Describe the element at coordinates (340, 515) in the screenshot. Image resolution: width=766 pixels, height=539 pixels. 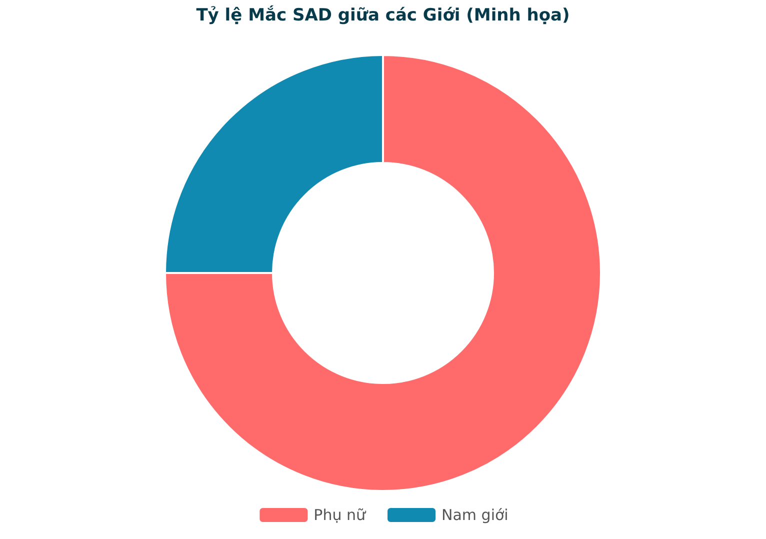
I see `legend-label: Phụ nữ` at that location.